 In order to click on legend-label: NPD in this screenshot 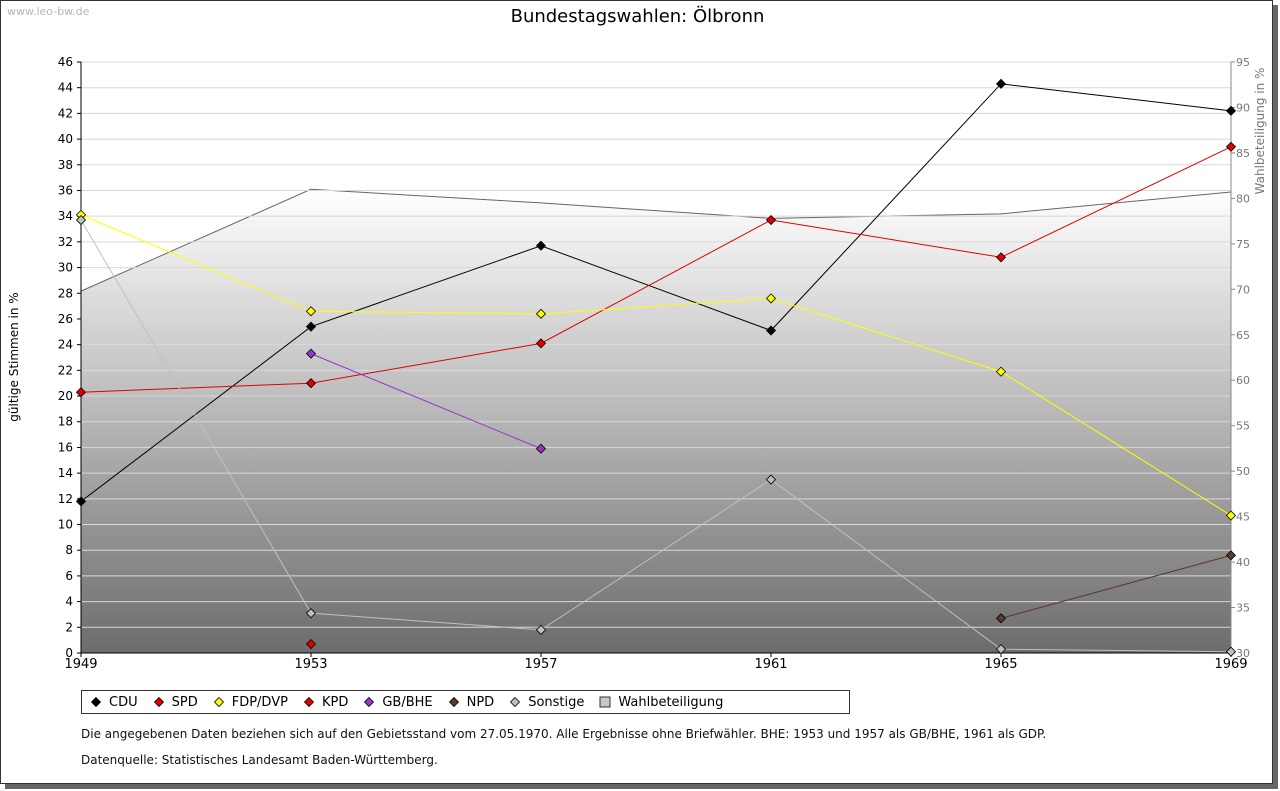, I will do `click(480, 702)`.